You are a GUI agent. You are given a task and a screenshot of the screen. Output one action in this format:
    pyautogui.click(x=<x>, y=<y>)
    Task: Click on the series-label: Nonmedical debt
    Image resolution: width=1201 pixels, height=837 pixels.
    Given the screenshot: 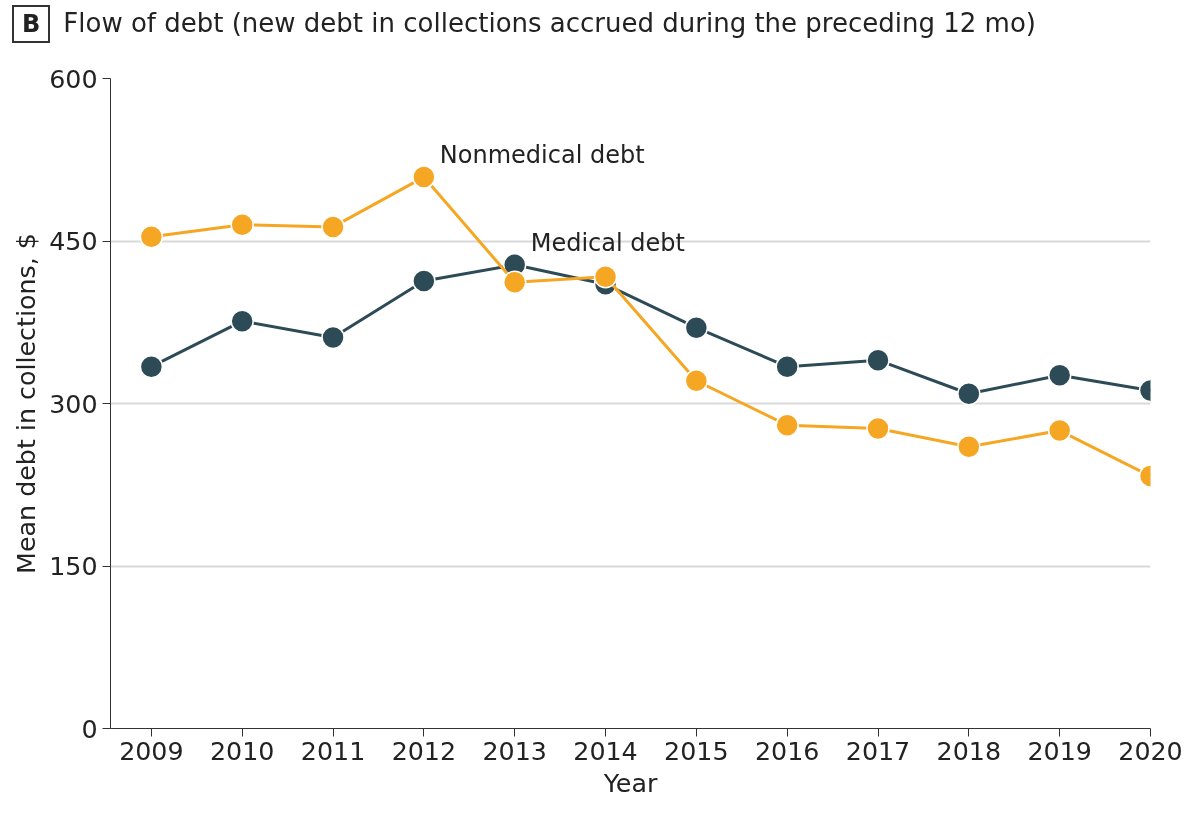 What is the action you would take?
    pyautogui.click(x=542, y=155)
    